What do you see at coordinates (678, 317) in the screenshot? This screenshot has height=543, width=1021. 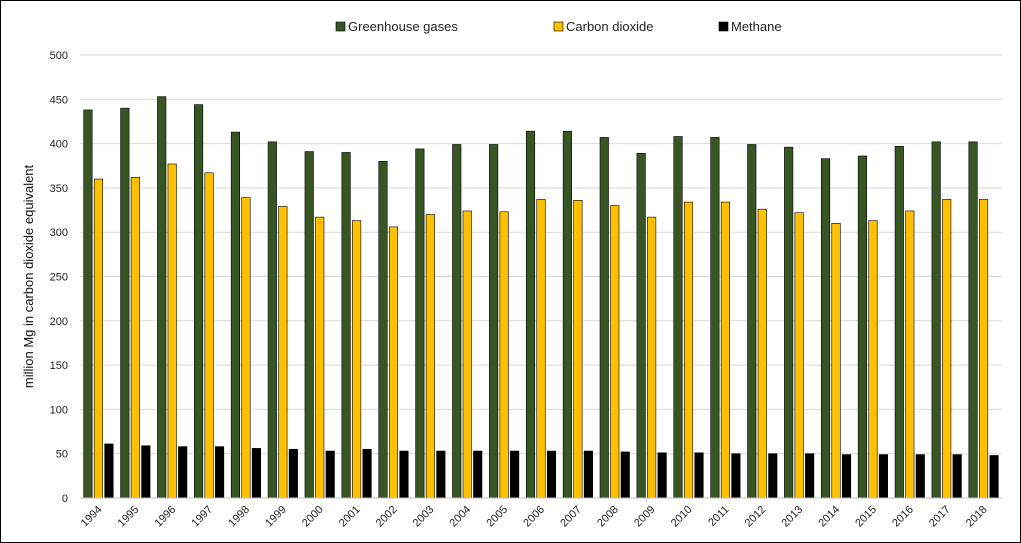 I see `bar-greenhouse-gases-2010` at bounding box center [678, 317].